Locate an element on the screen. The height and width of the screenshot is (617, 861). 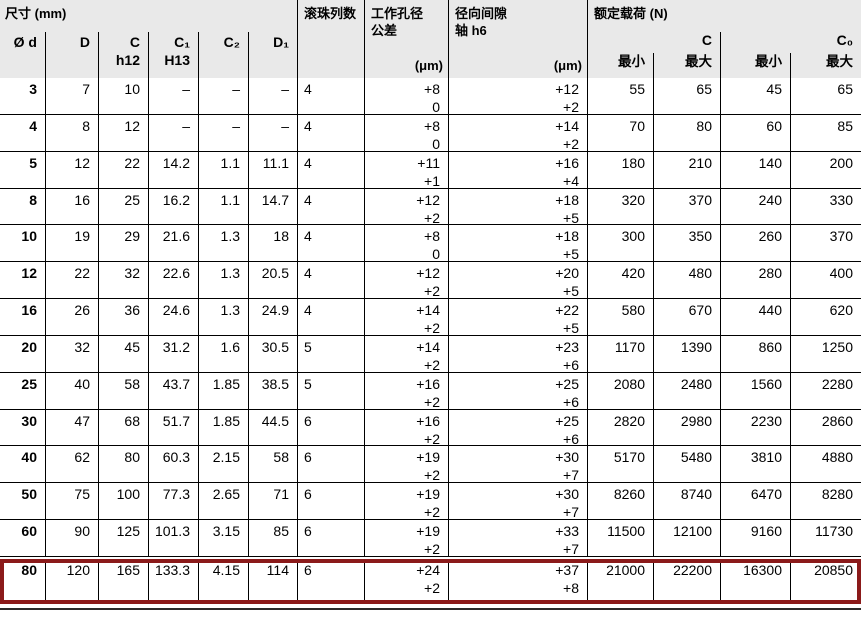
cell-load-c-min: 11500 is located at coordinates (620, 538).